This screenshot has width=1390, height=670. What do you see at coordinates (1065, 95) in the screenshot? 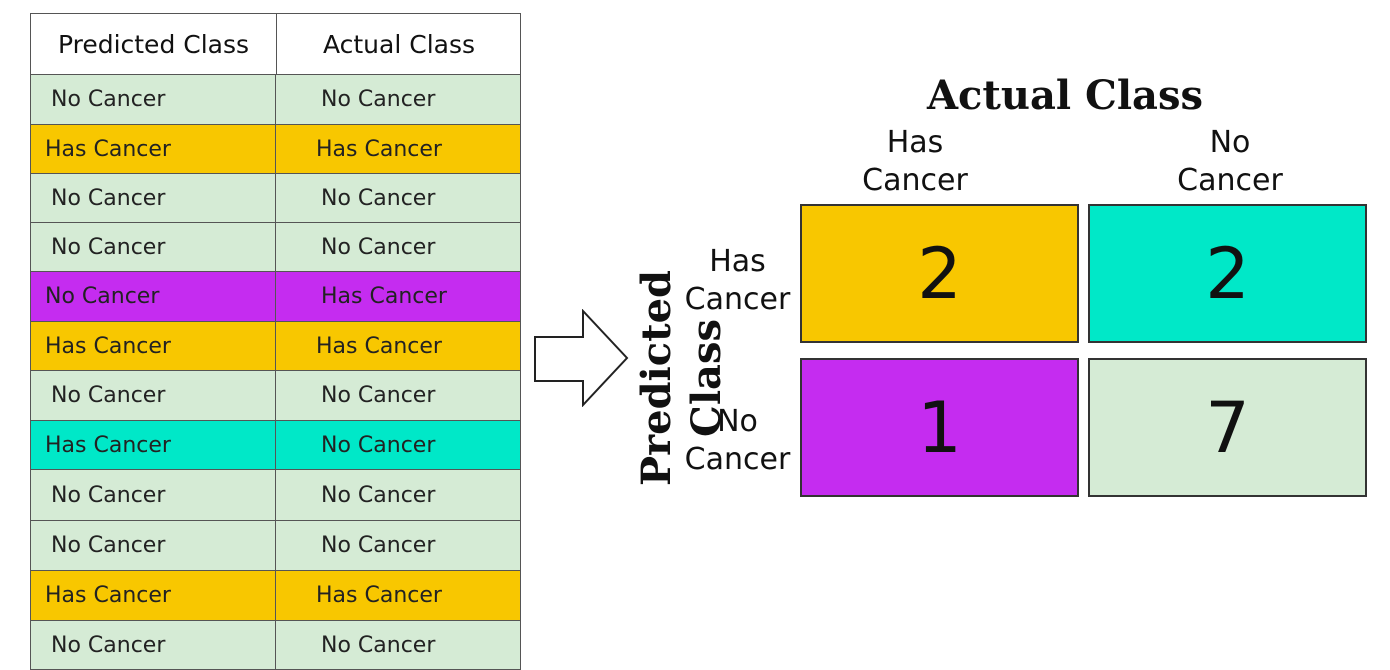
I see `actual-class-title: Actual Class` at bounding box center [1065, 95].